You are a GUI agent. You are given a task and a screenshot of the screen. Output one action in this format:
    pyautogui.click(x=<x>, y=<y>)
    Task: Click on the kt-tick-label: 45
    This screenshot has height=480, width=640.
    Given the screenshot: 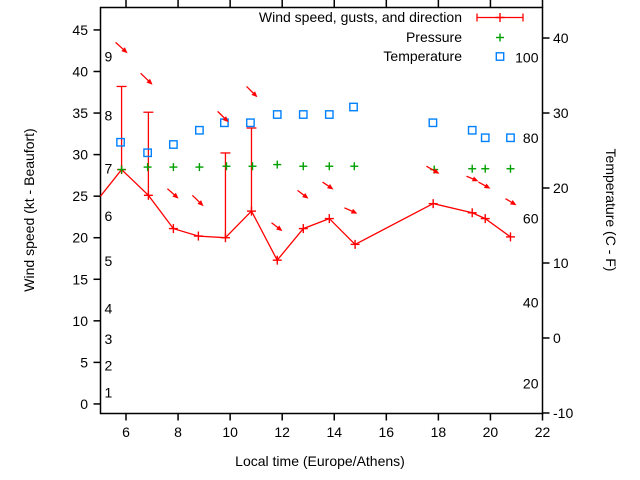 What is the action you would take?
    pyautogui.click(x=80, y=30)
    